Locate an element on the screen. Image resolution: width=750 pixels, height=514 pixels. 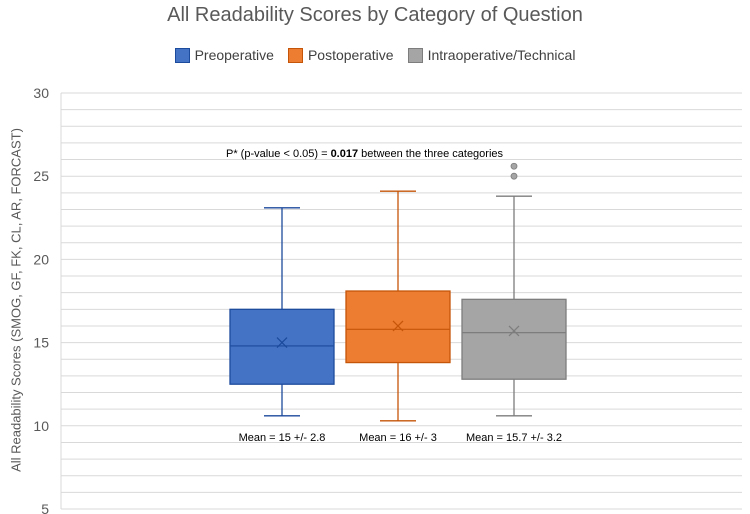
legend-label: Intraoperative/Technical is located at coordinates (501, 55).